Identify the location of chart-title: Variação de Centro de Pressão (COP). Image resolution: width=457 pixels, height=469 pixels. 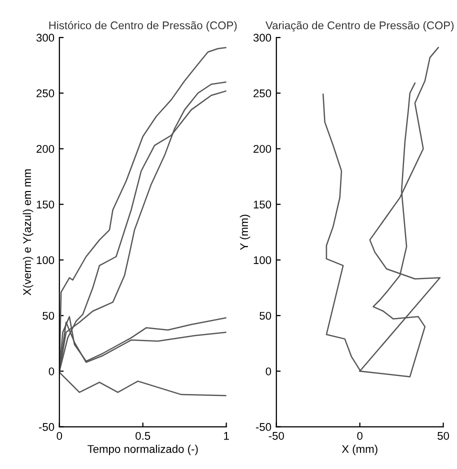
(360, 26).